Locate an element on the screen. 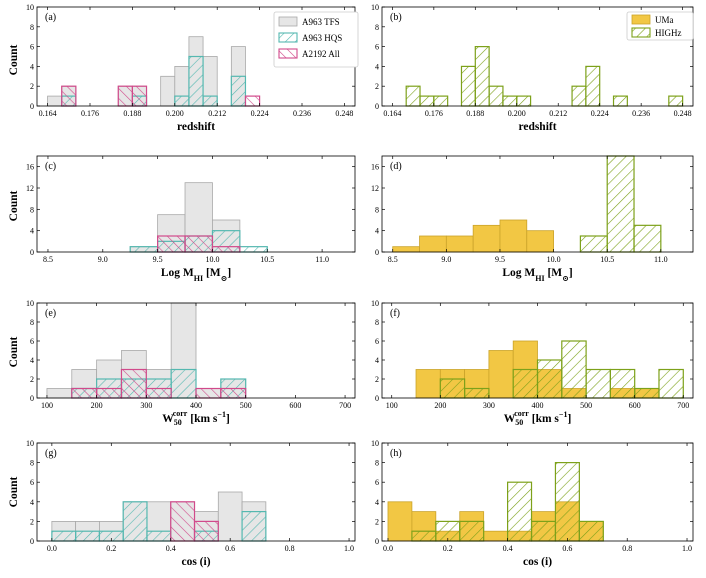  x-tick-label-b-6: 0.236 is located at coordinates (641, 113).